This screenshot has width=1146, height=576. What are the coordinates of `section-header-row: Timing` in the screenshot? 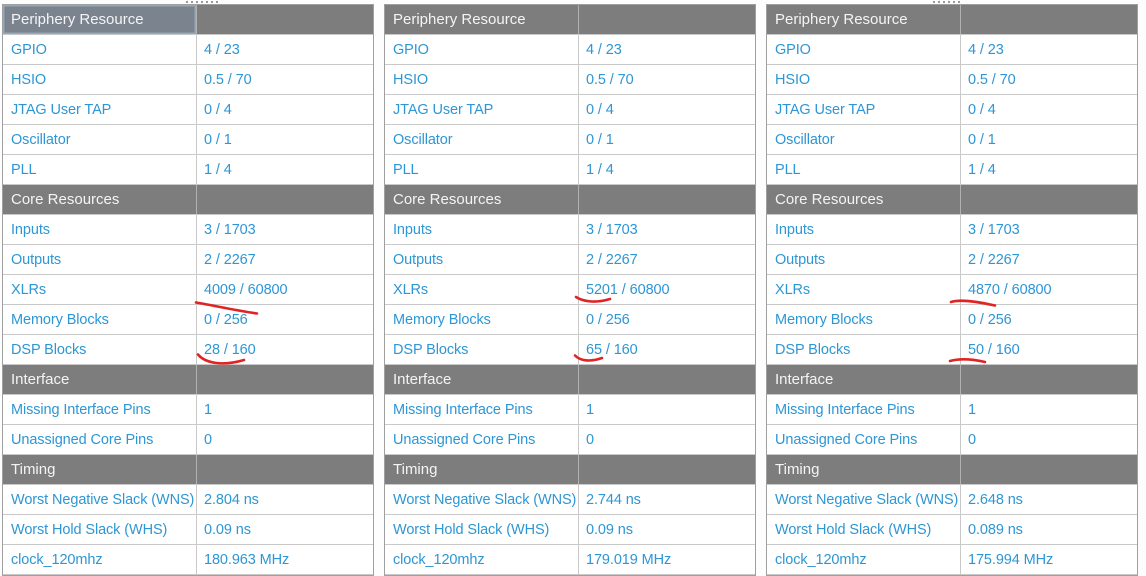 It's located at (570, 470).